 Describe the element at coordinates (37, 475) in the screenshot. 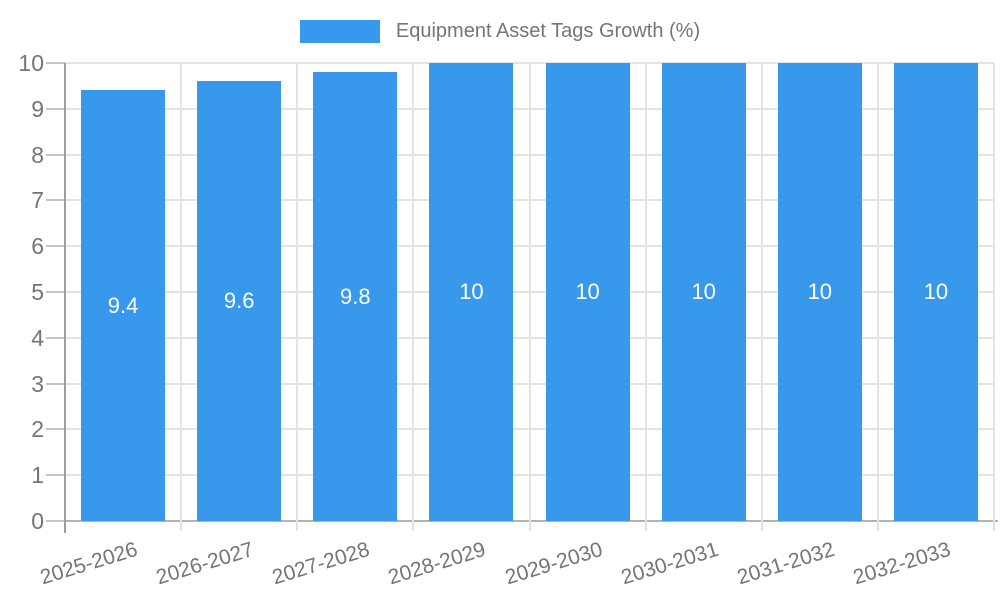

I see `y-axis-label: 1` at that location.